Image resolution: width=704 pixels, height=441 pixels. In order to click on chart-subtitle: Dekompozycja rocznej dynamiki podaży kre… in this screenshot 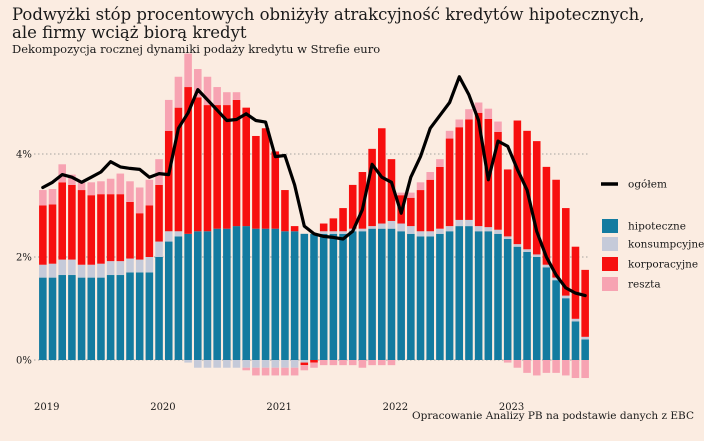, I will do `click(196, 49)`.